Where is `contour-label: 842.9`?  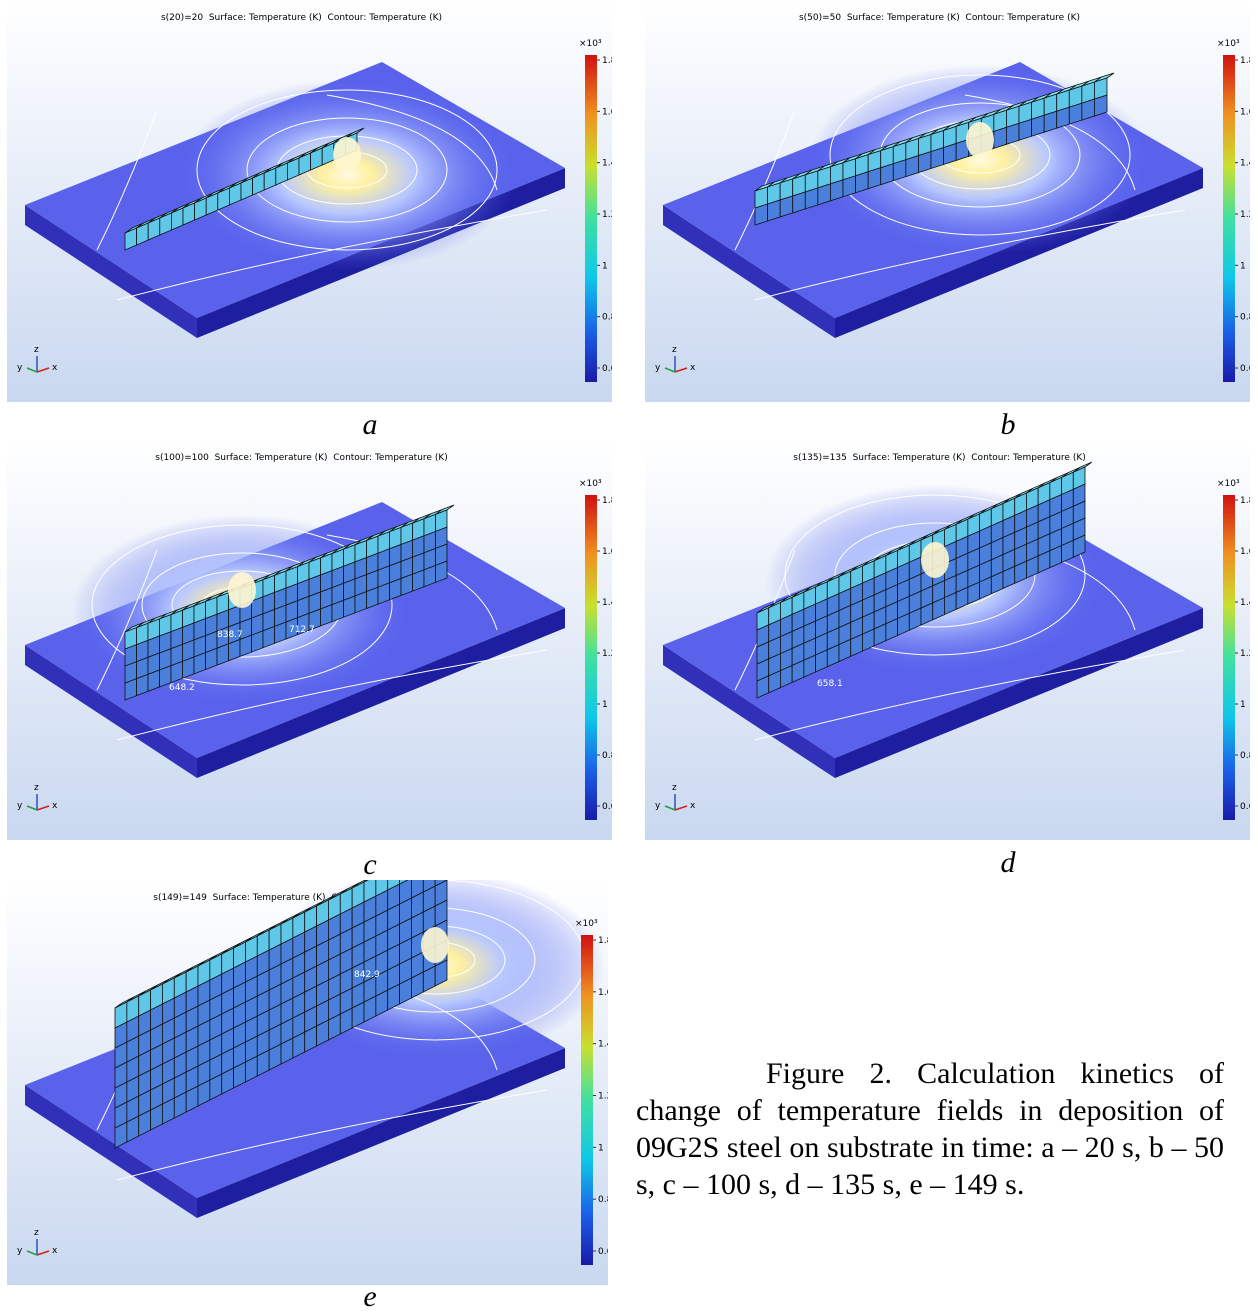 contour-label: 842.9 is located at coordinates (367, 975).